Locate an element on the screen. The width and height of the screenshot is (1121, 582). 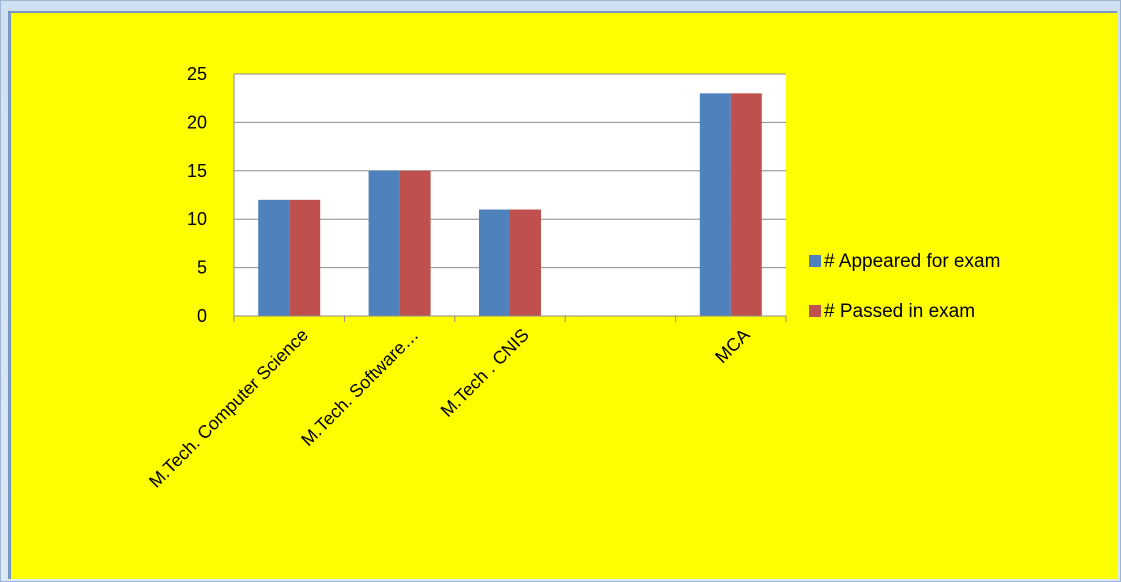
legend-label: # Passed in exam is located at coordinates (899, 311).